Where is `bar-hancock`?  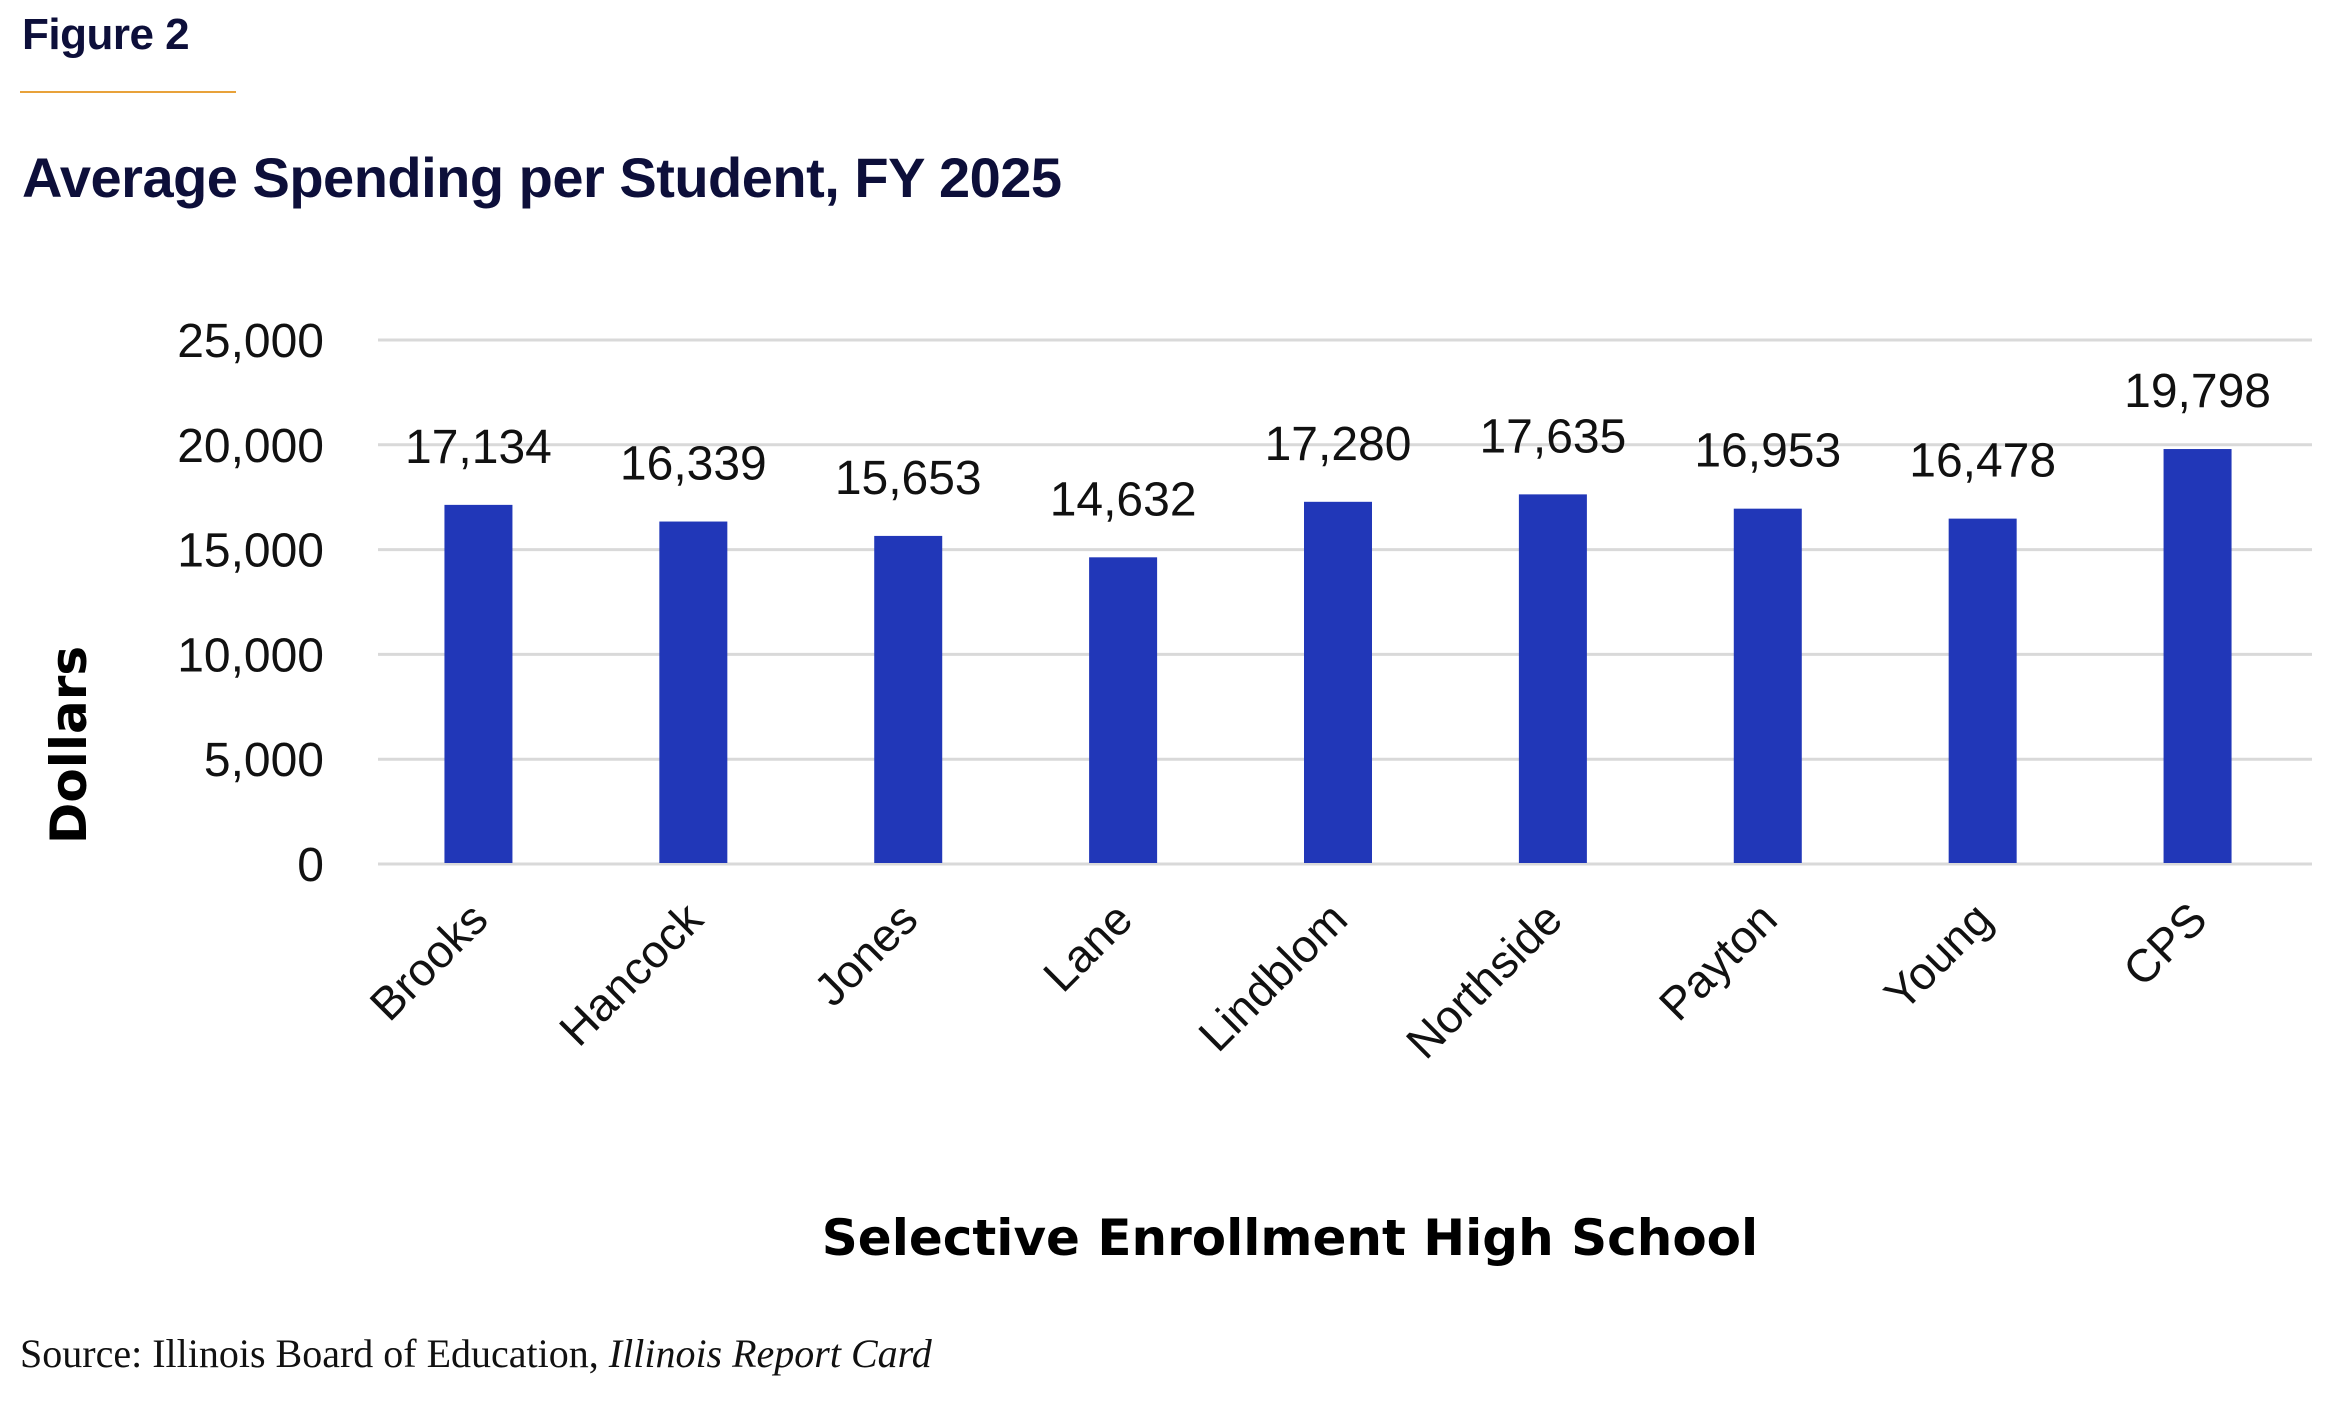
bar-hancock is located at coordinates (693, 692).